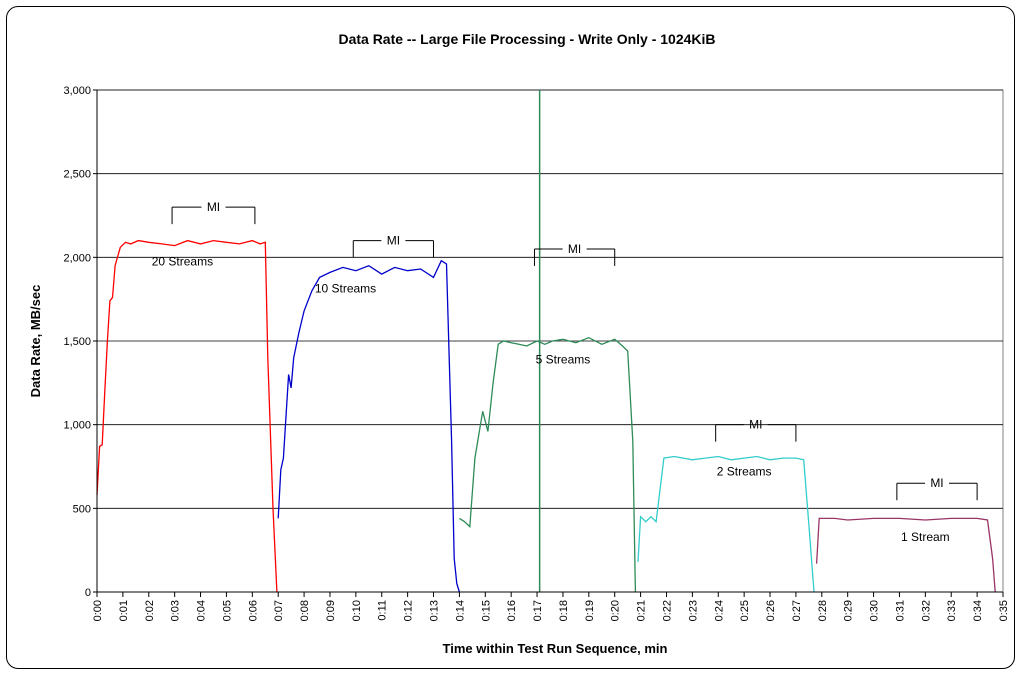  What do you see at coordinates (925, 537) in the screenshot?
I see `stream-label: 1 Stream` at bounding box center [925, 537].